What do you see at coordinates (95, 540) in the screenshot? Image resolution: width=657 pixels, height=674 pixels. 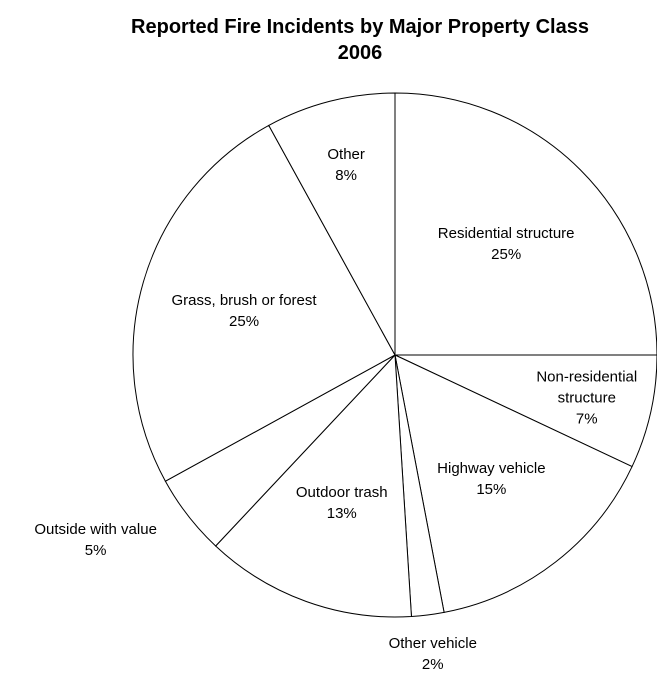 I see `slice-label: Outside with value 5%` at bounding box center [95, 540].